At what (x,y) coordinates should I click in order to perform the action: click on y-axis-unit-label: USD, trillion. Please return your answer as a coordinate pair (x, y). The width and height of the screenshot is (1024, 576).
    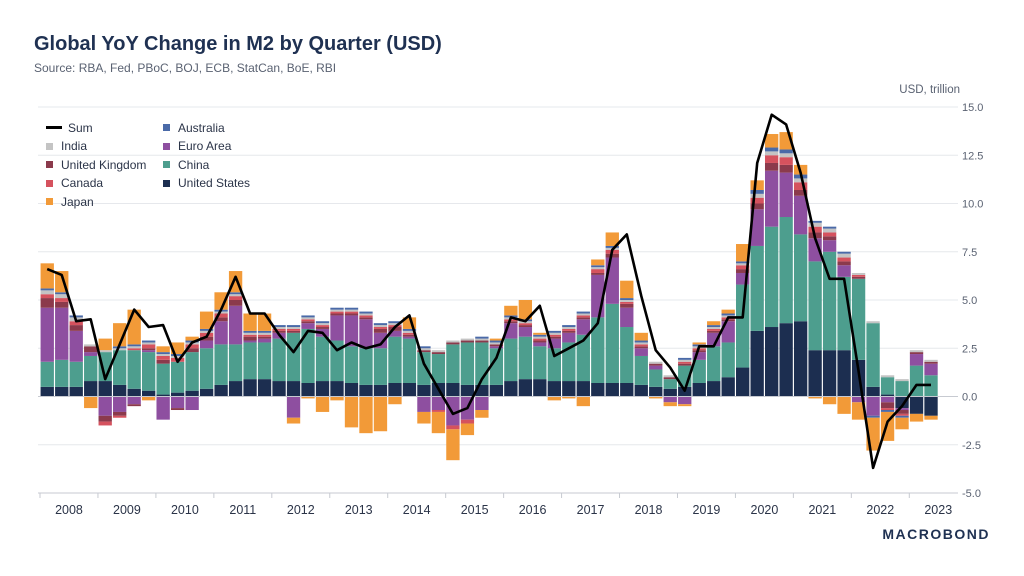
    Looking at the image, I should click on (929, 90).